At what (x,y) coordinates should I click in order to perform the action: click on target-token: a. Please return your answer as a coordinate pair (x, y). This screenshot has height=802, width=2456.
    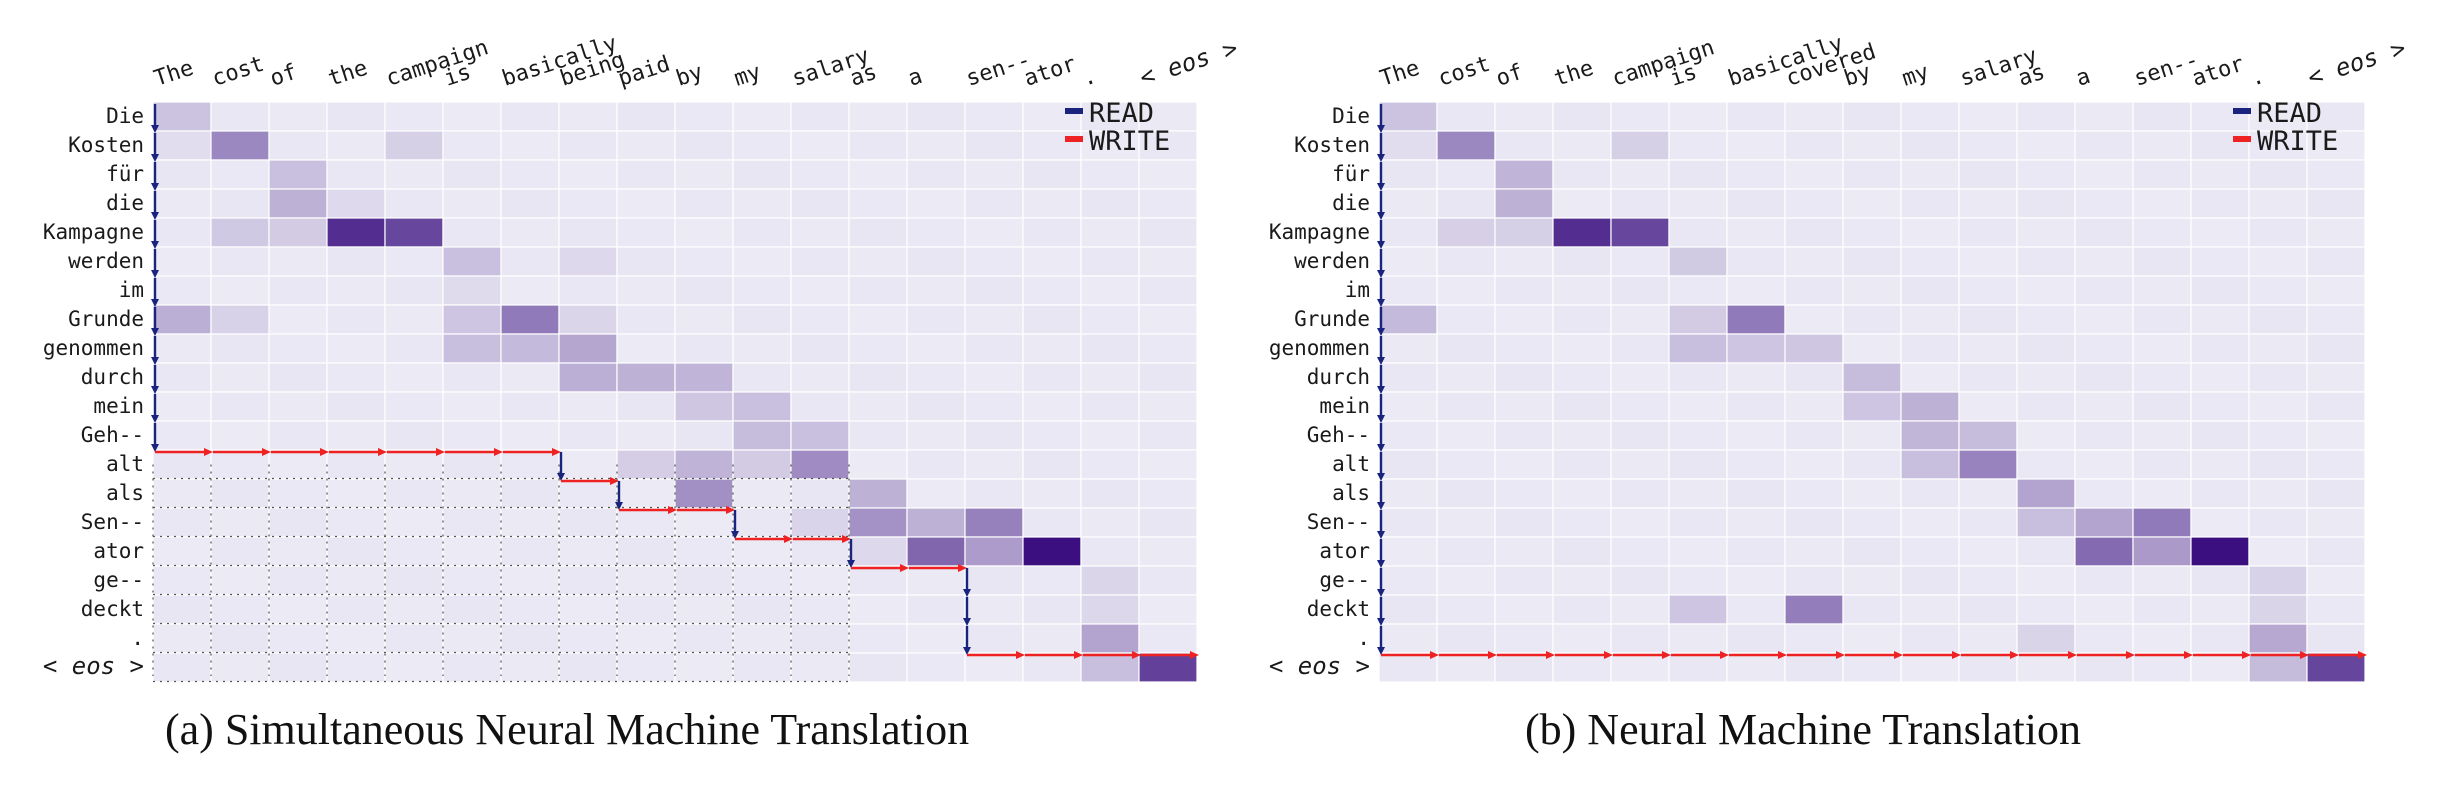
    Looking at the image, I should click on (2083, 78).